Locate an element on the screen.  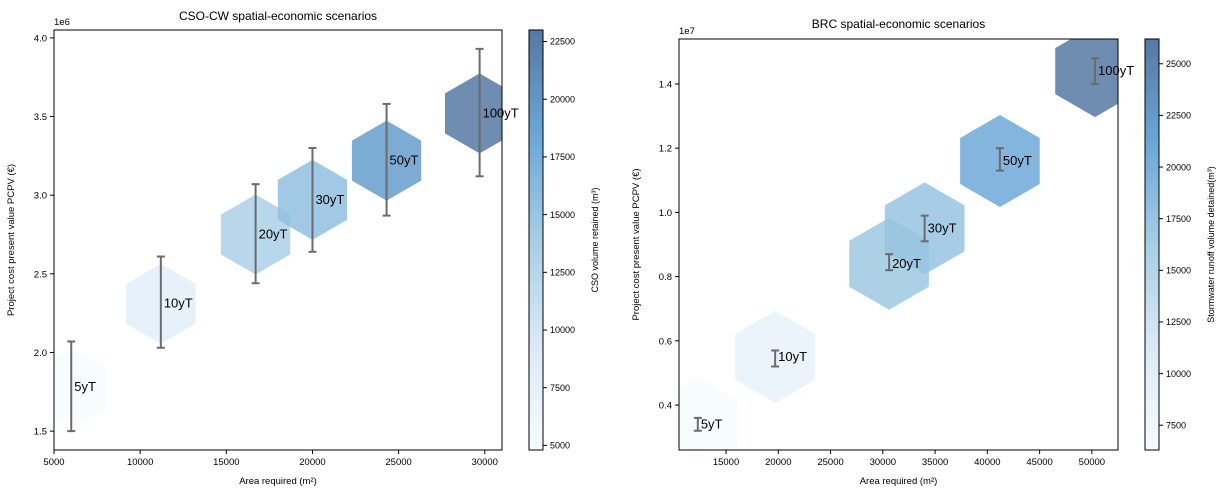
y-tick-label: 0.8 is located at coordinates (665, 277).